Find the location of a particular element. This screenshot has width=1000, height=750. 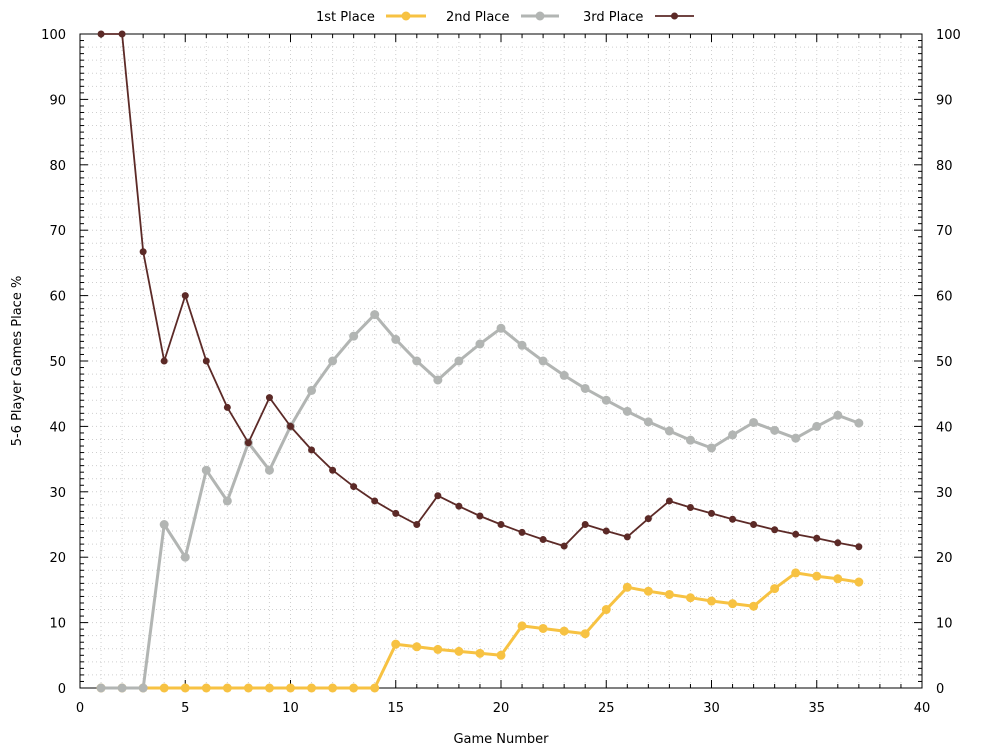

x-tick-label: 35 is located at coordinates (816, 708).